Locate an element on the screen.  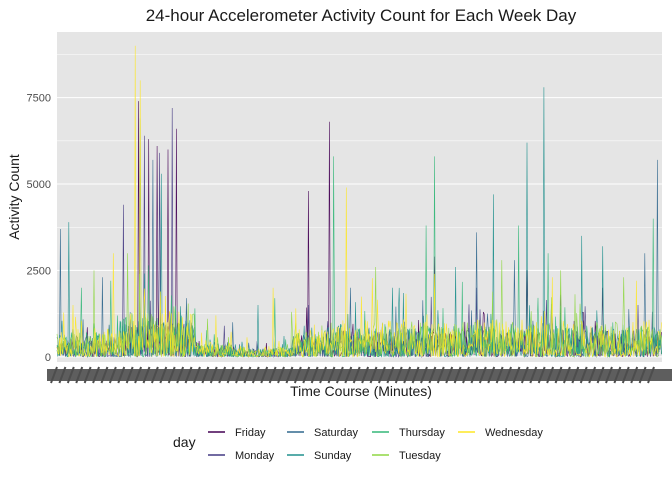
x-axis is located at coordinates (359, 375).